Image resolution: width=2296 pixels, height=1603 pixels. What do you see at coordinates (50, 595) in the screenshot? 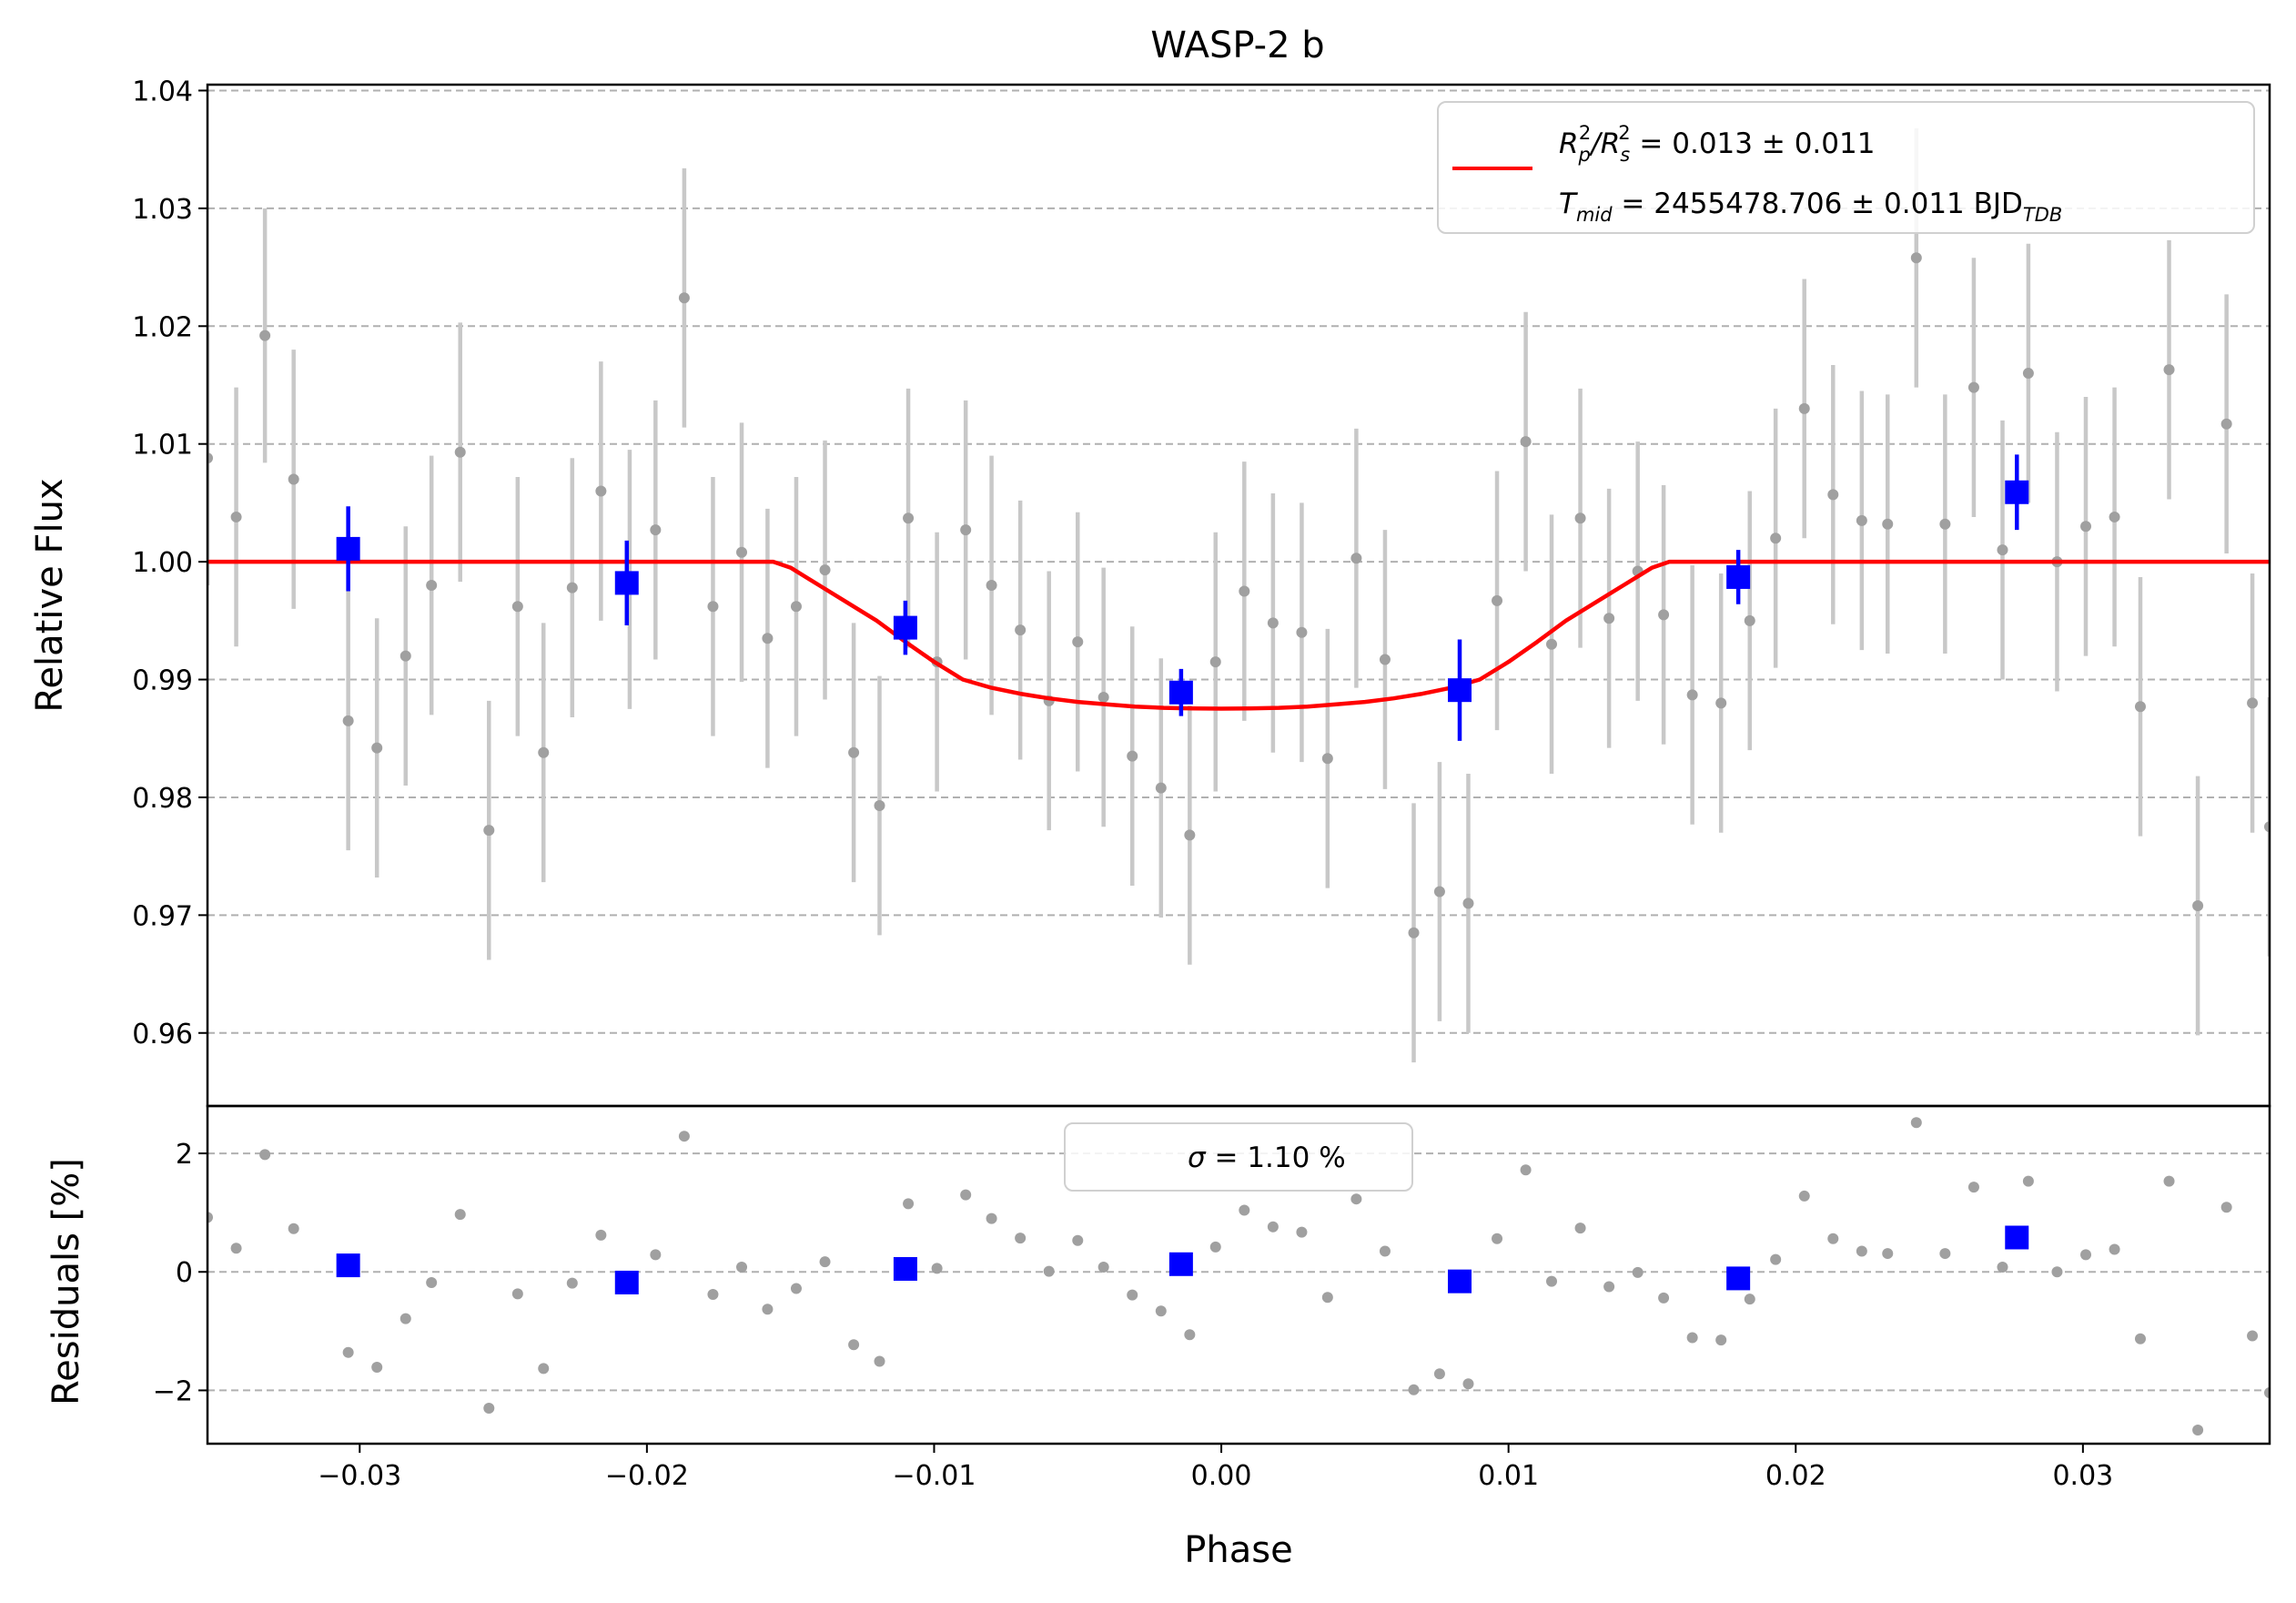
I see `top-y-axis-label: Relative Flux` at bounding box center [50, 595].